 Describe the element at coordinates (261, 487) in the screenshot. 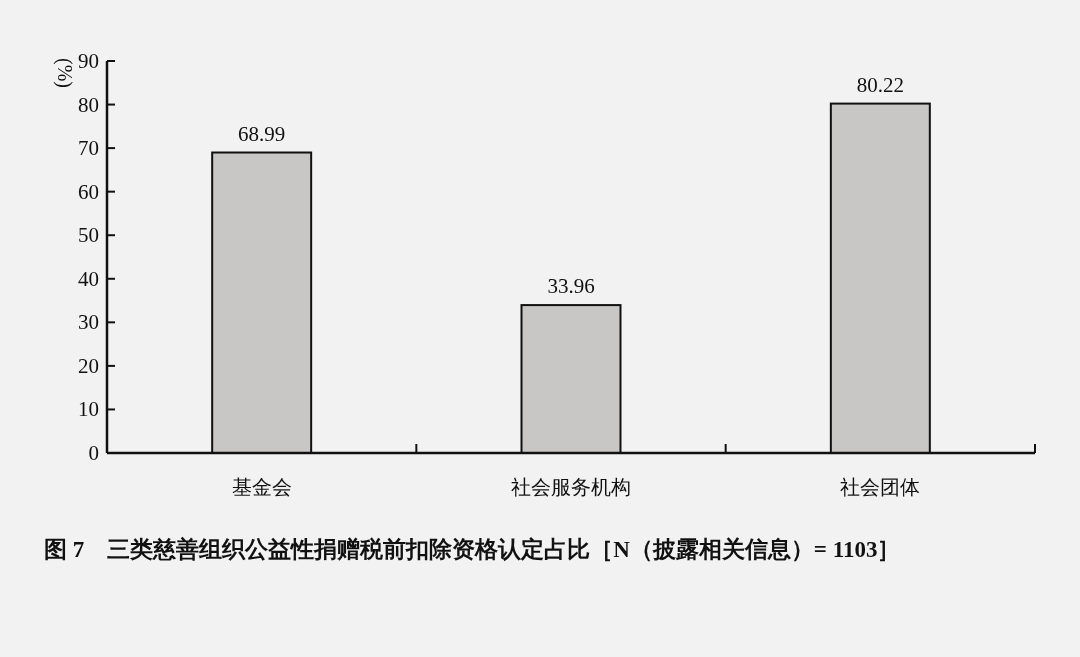

I see `x-tick-label: 基金会` at that location.